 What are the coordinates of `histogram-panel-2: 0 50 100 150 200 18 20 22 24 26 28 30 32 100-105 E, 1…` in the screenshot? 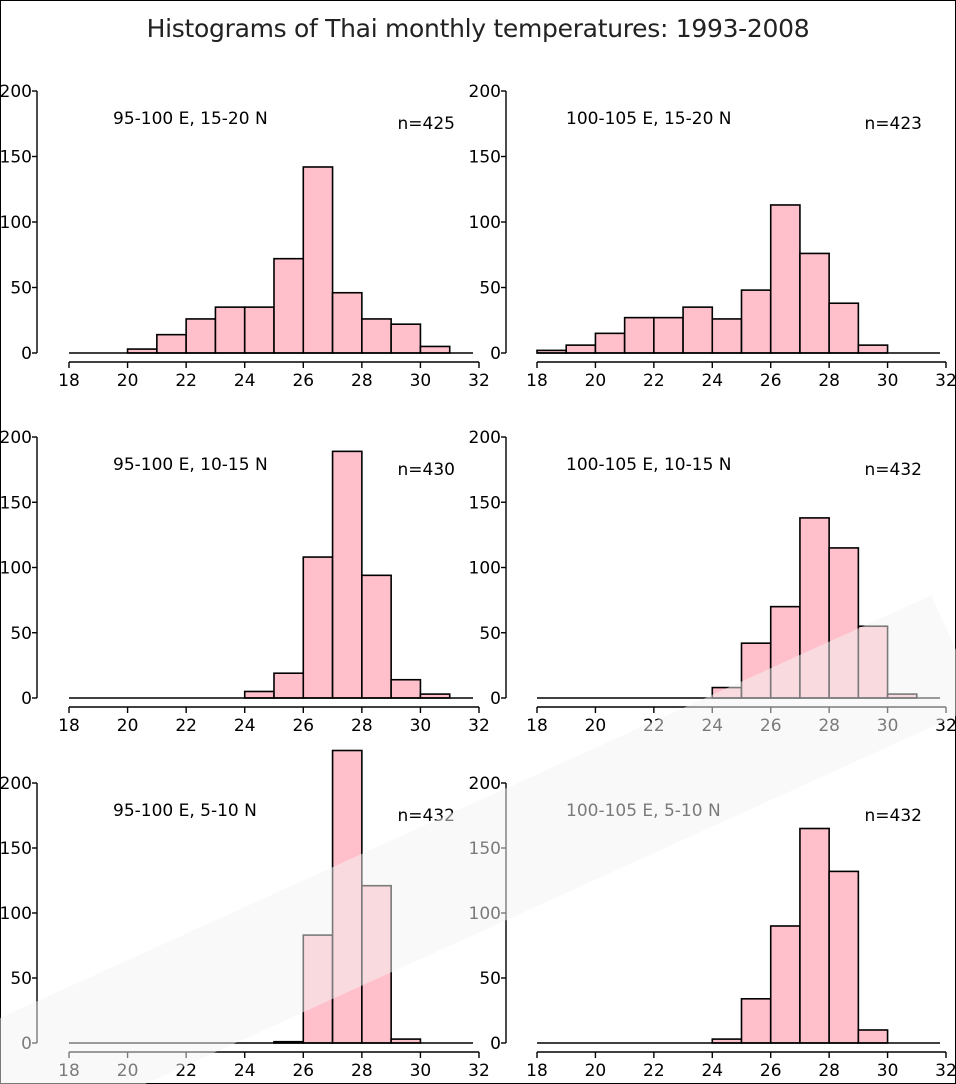 It's located at (712, 236).